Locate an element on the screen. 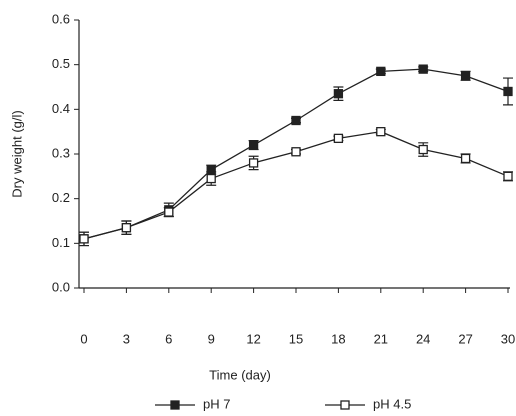 The height and width of the screenshot is (416, 516). x-tick-label: 27 is located at coordinates (465, 338).